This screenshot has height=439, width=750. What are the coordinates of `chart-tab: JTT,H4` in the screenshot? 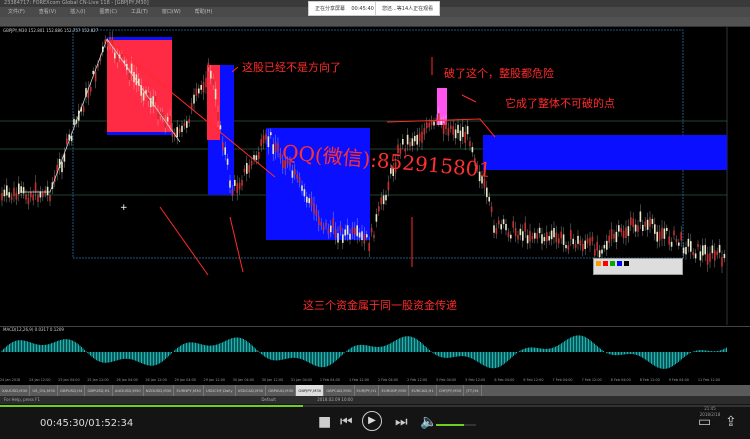 It's located at (473, 390).